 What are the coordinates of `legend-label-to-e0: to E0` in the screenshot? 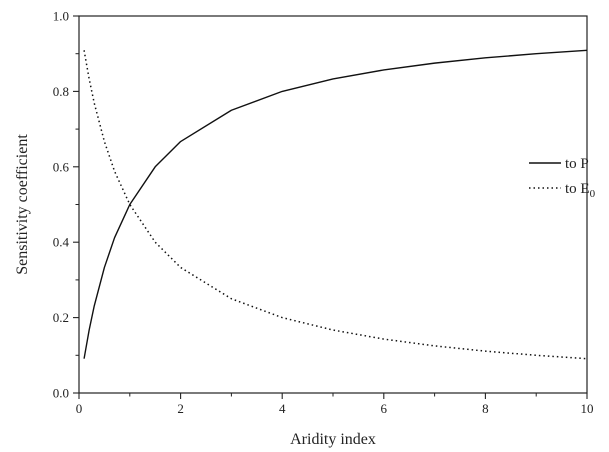 It's located at (580, 190).